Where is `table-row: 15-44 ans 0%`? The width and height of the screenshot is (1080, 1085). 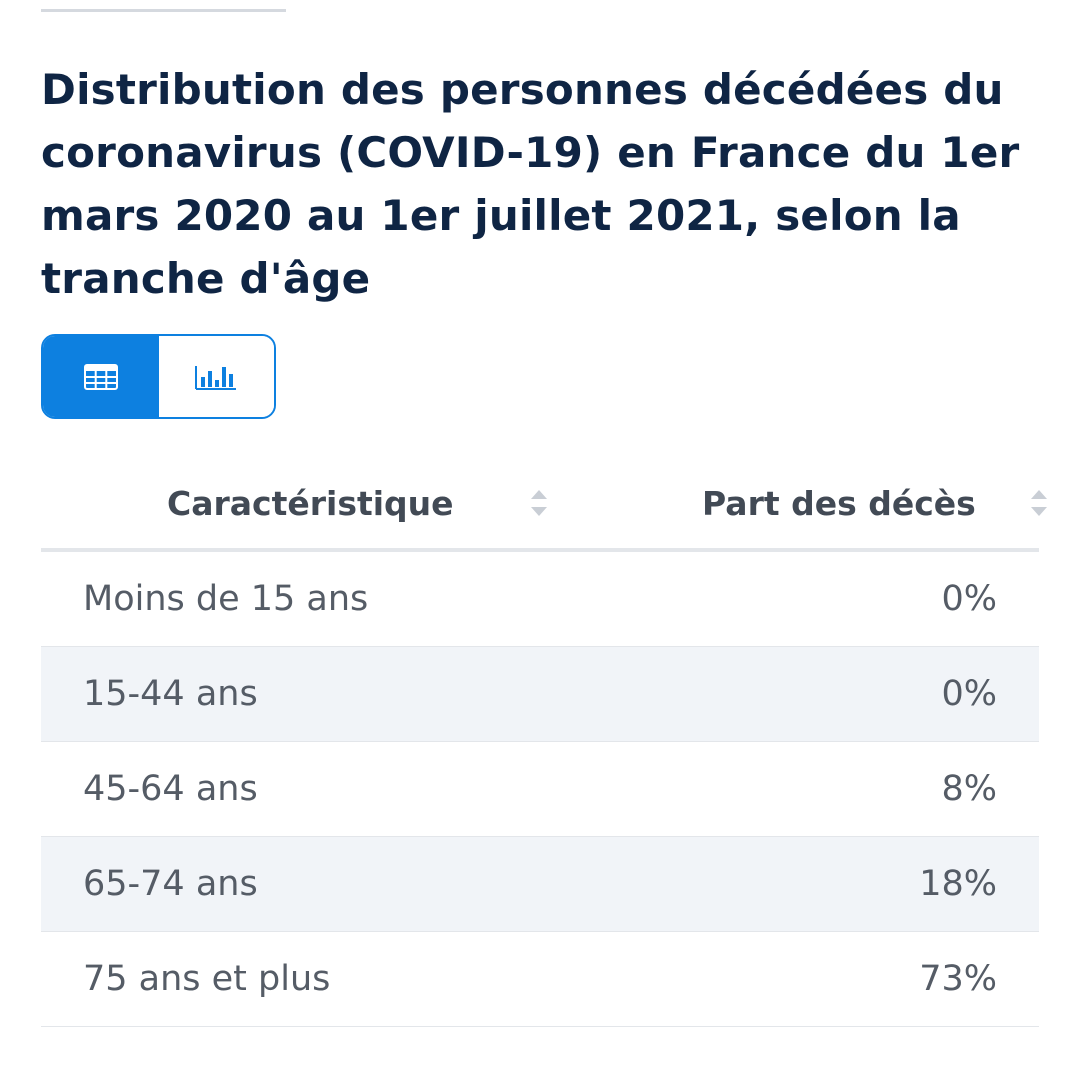
table-row: 15-44 ans 0% is located at coordinates (540, 694).